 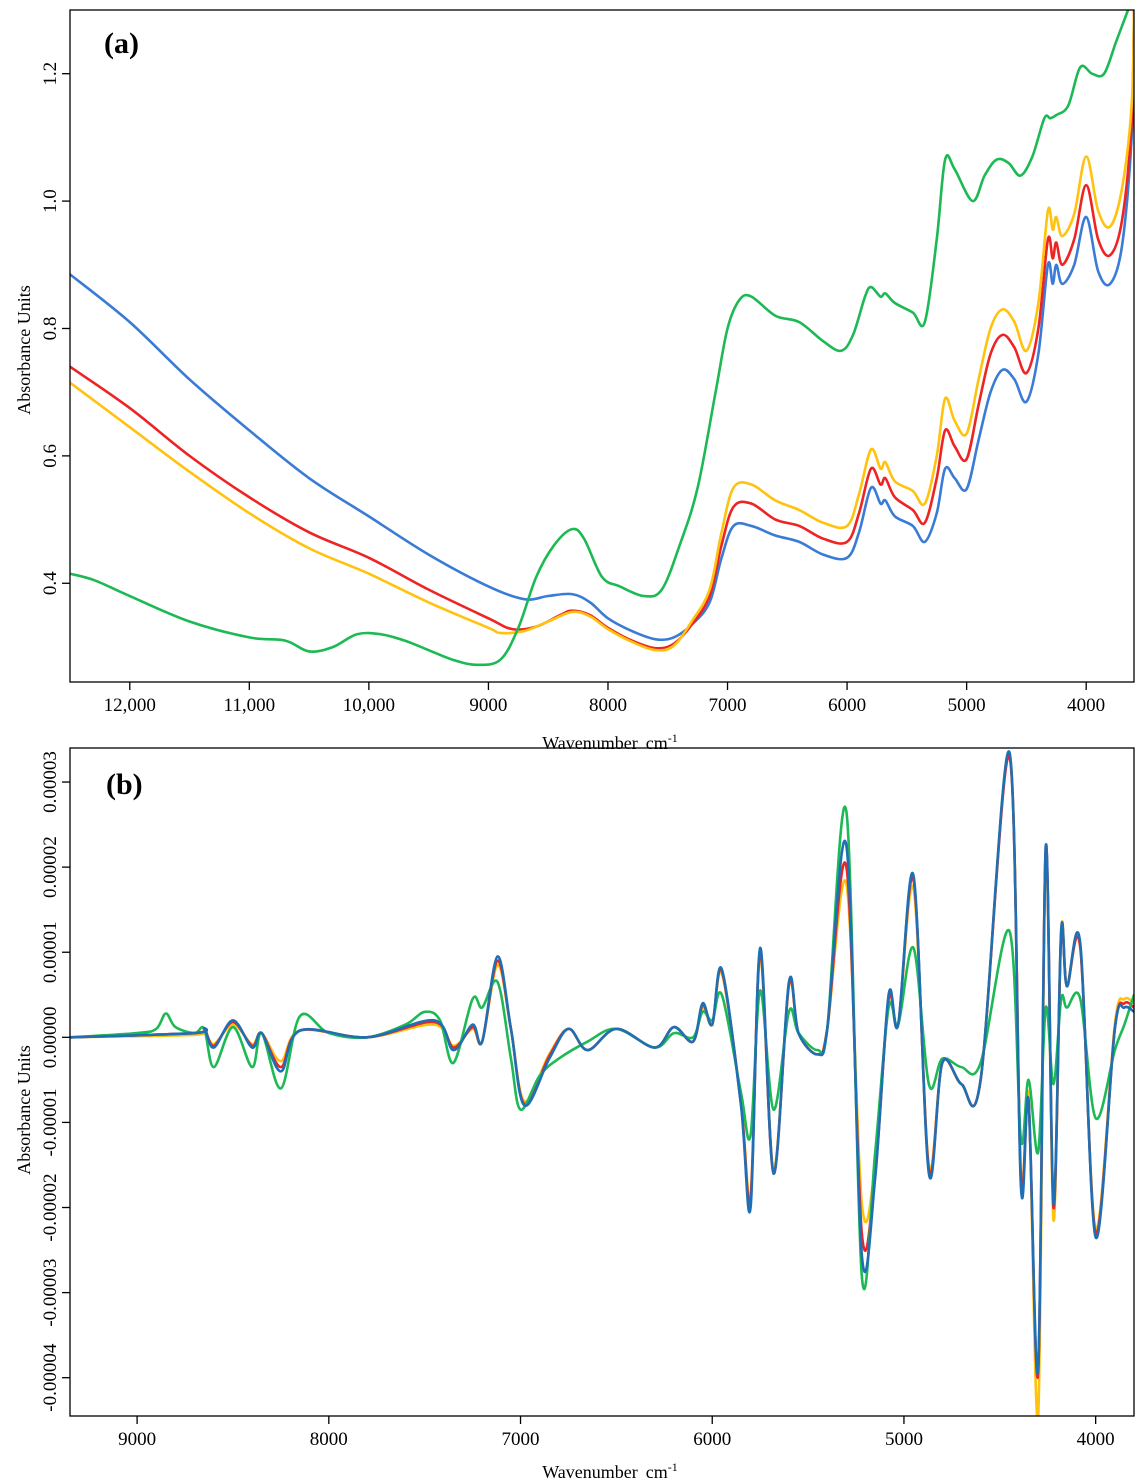 What do you see at coordinates (50, 201) in the screenshot?
I see `panel-a-y-tick-label: 1.0` at bounding box center [50, 201].